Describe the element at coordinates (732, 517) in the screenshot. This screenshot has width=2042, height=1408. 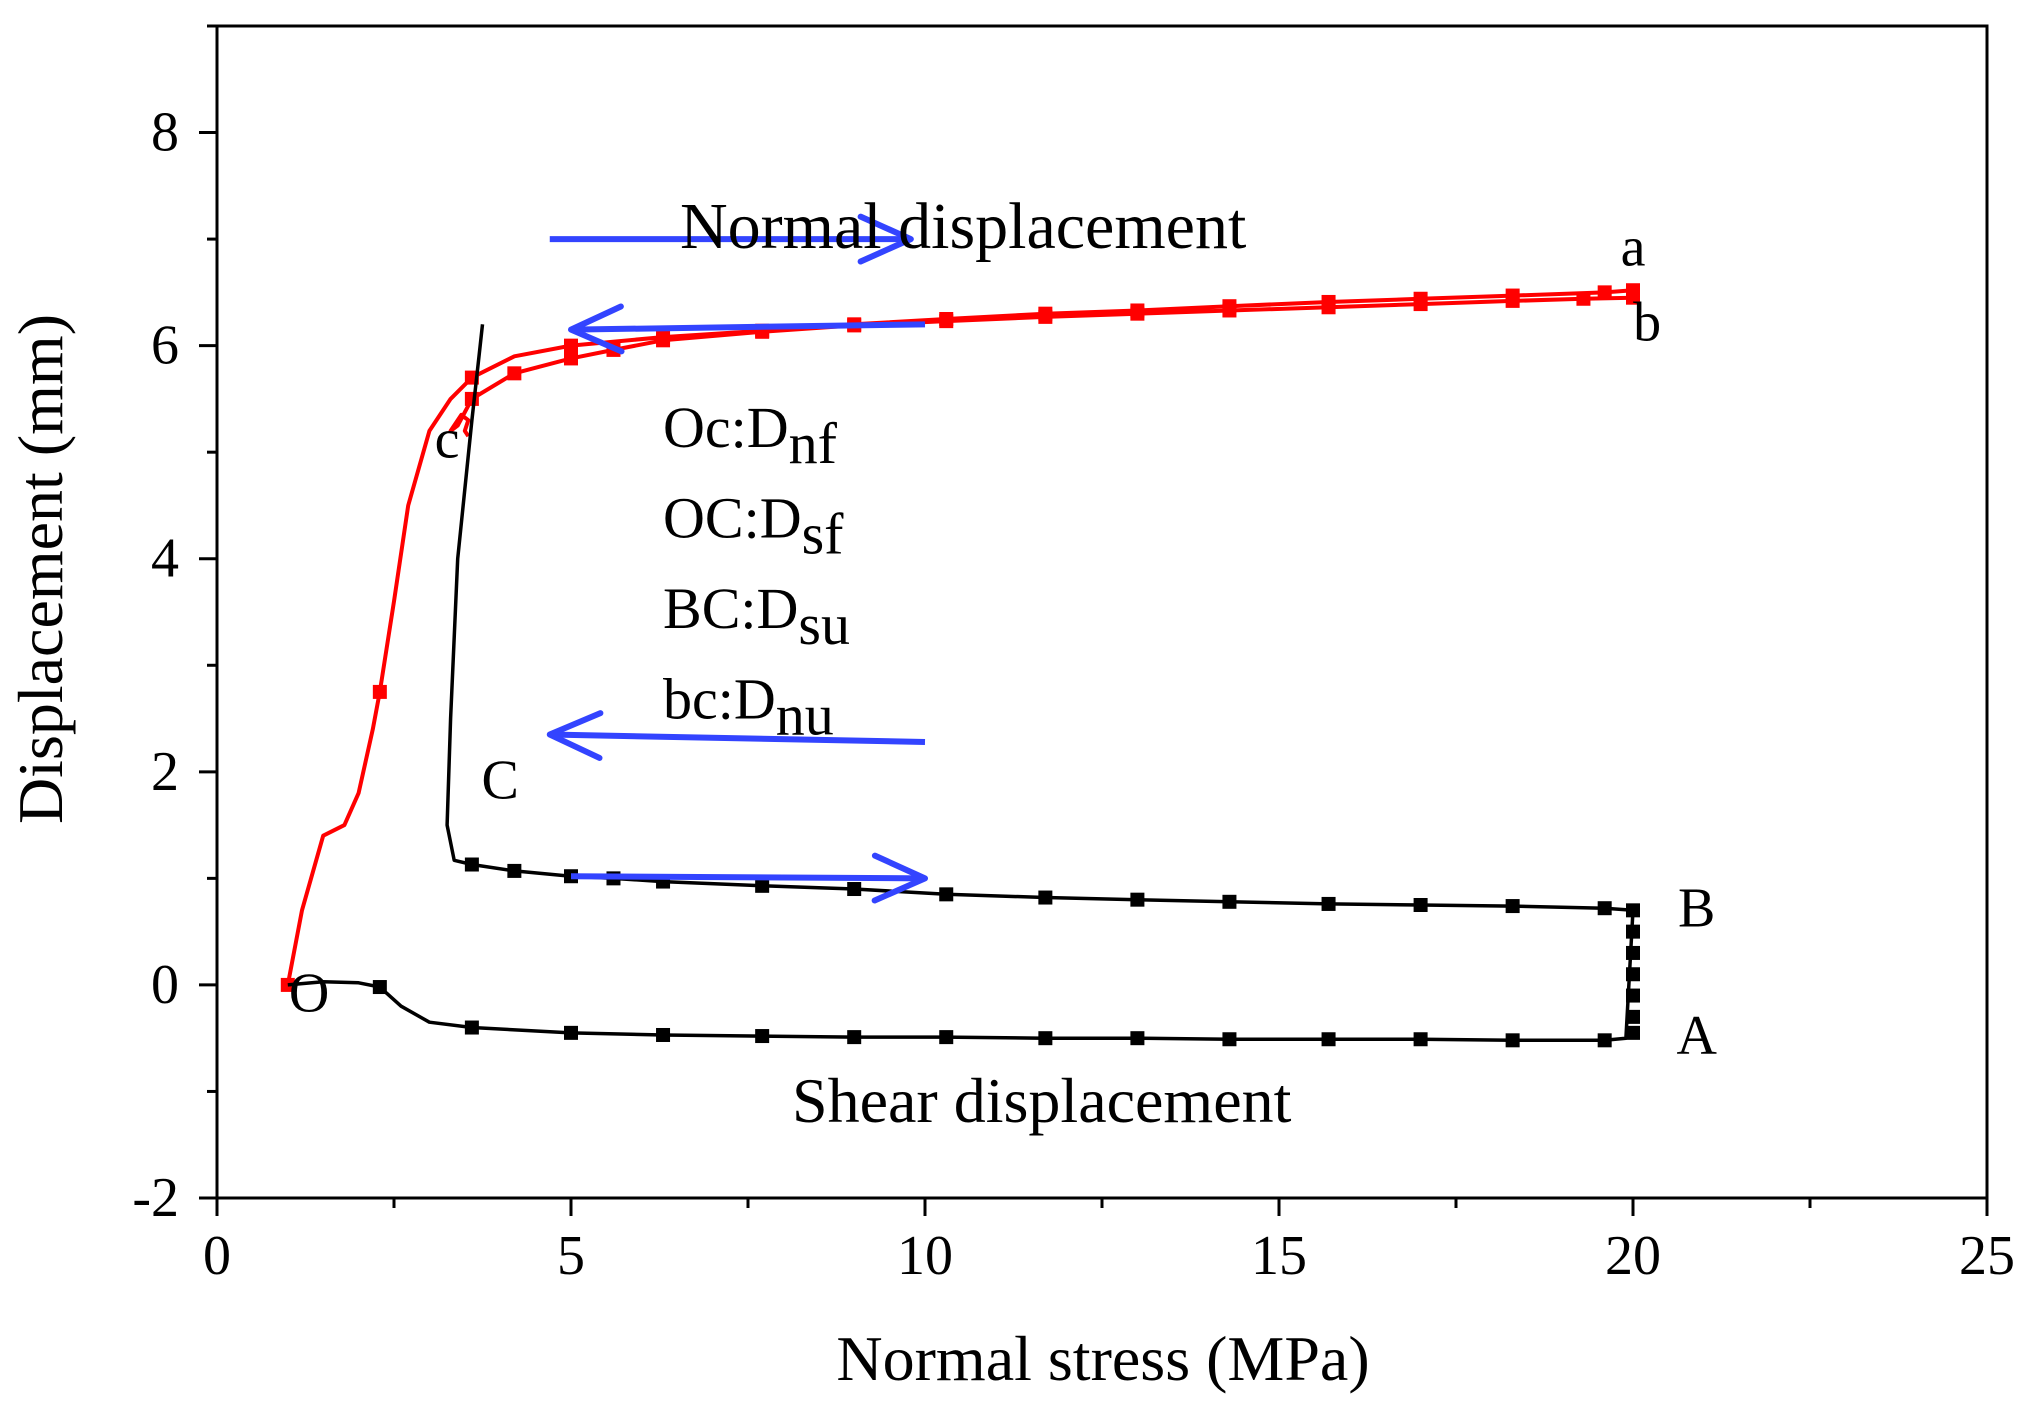
I see `annotation-base: OC:D` at that location.